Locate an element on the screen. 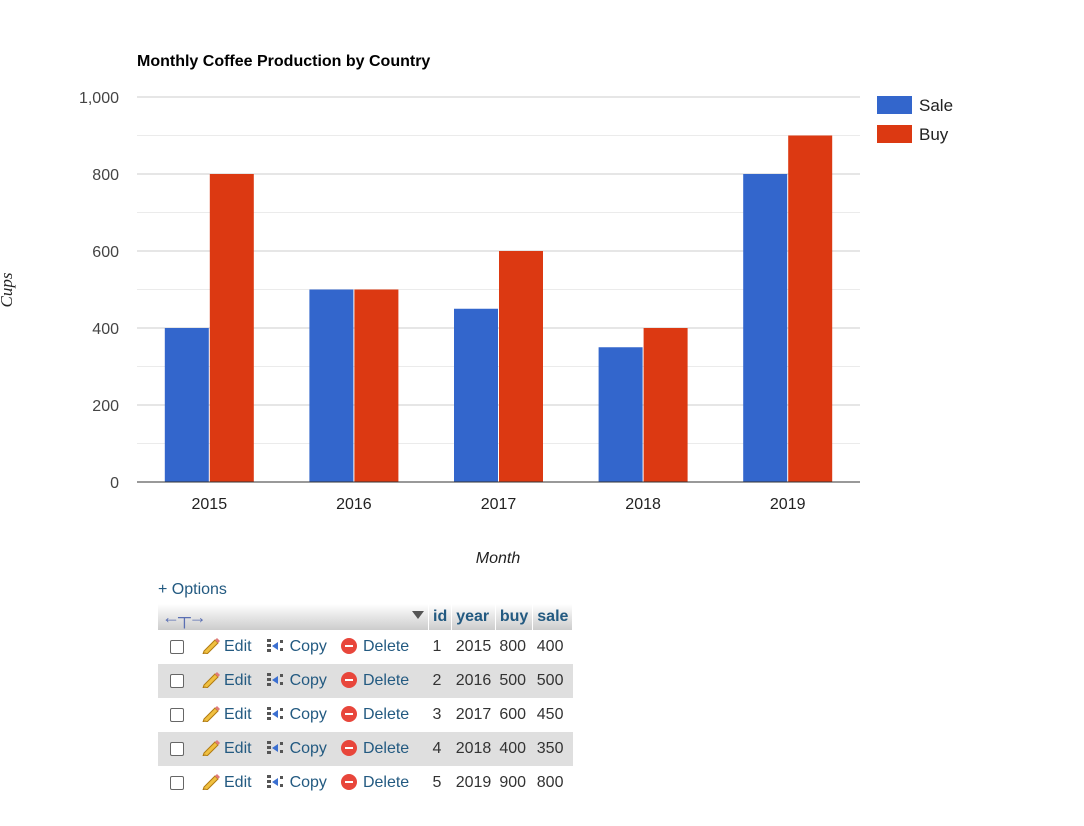  legend-swatch-buy is located at coordinates (894, 134).